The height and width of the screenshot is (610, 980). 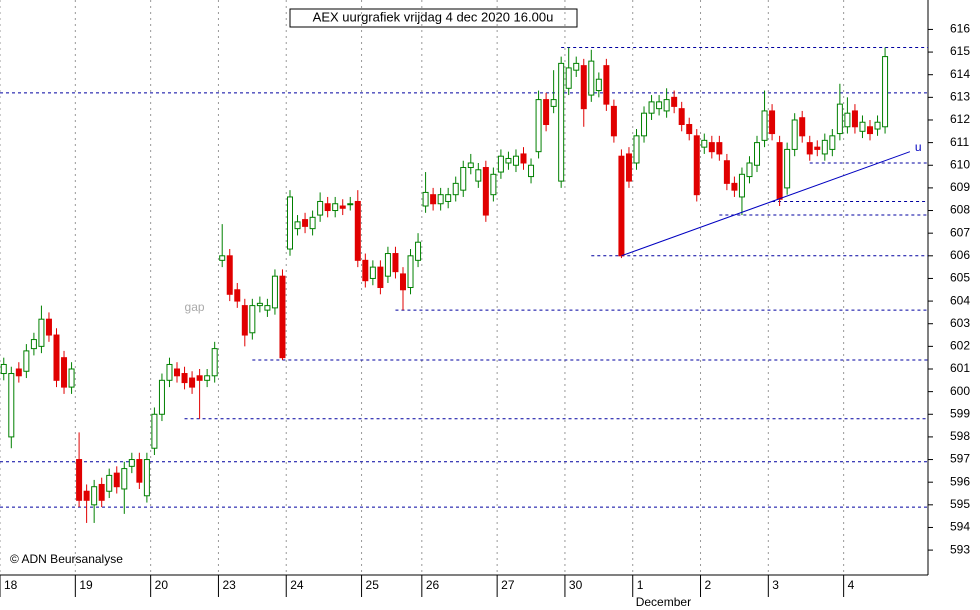 What do you see at coordinates (373, 585) in the screenshot?
I see `x-tick-label: 25` at bounding box center [373, 585].